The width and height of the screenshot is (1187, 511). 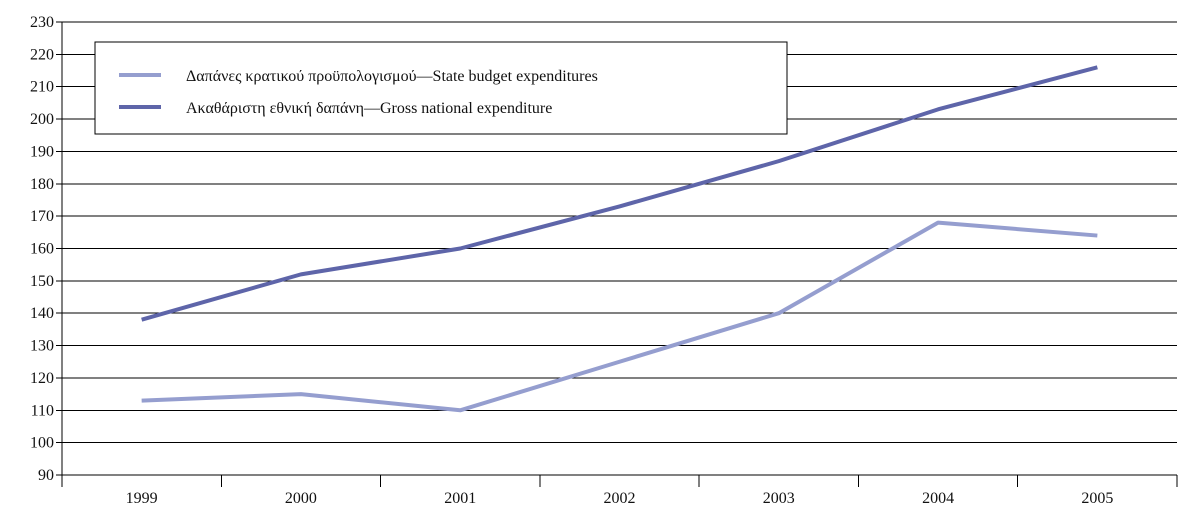 I want to click on x-tick-label: 2002, so click(x=620, y=498).